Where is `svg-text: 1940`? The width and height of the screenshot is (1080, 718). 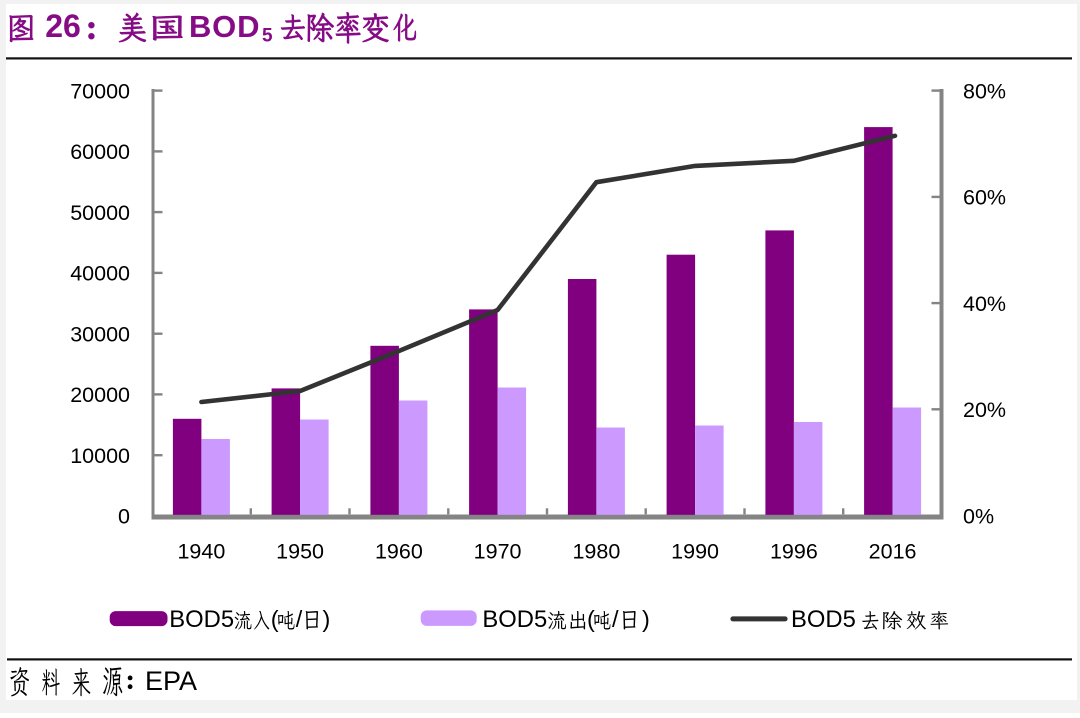 svg-text: 1940 is located at coordinates (201, 552).